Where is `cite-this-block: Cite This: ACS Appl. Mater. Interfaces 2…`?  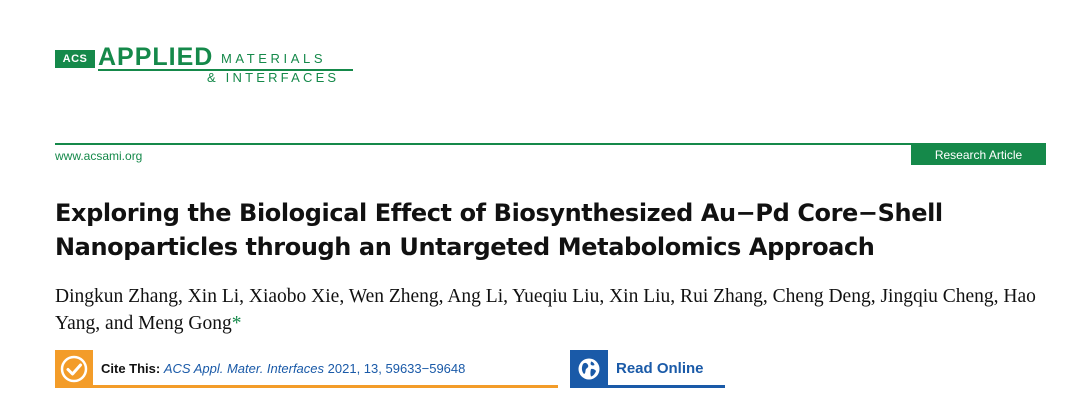 cite-this-block: Cite This: ACS Appl. Mater. Interfaces 2… is located at coordinates (306, 369).